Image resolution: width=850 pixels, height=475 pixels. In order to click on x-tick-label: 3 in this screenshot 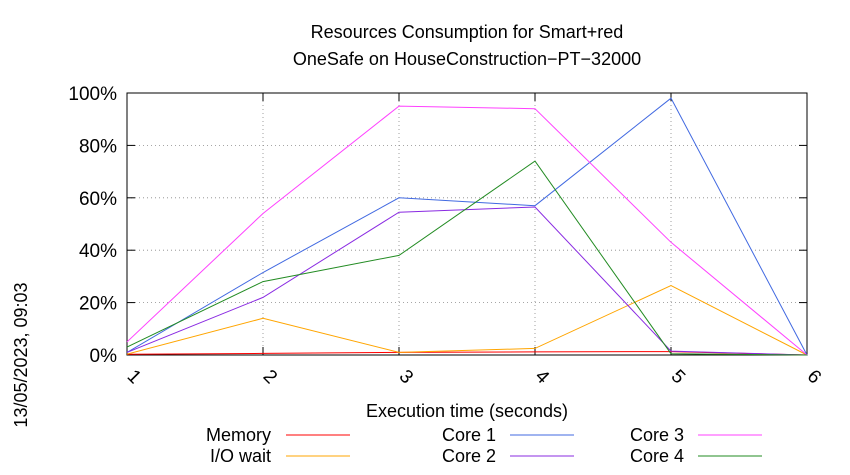, I will do `click(406, 377)`.